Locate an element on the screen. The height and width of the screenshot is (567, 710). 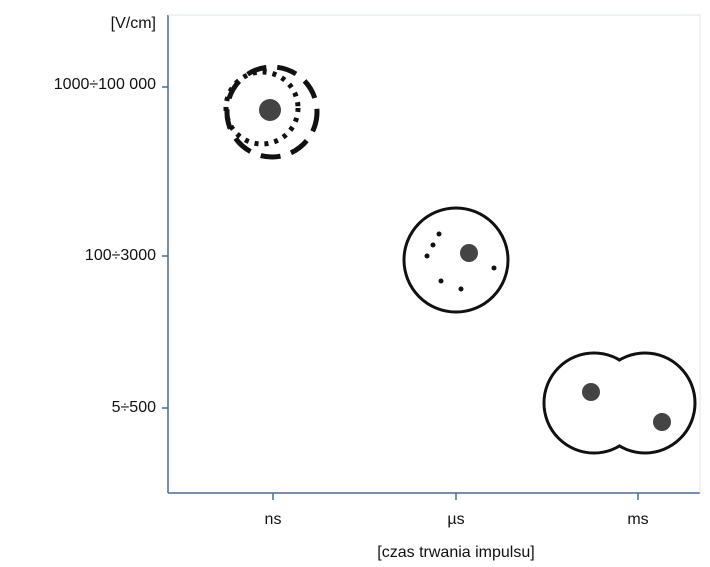
cell-fill is located at coordinates (594, 403).